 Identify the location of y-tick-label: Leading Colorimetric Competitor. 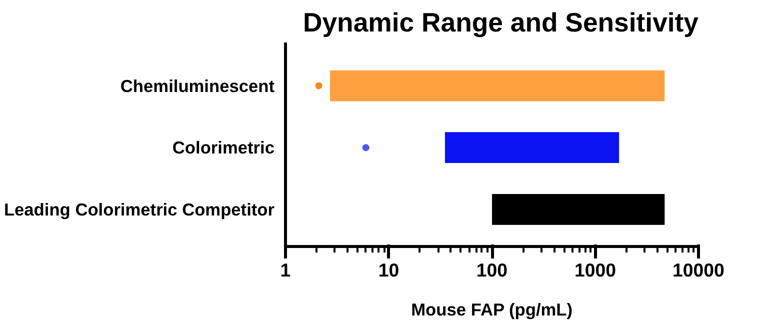
(139, 209).